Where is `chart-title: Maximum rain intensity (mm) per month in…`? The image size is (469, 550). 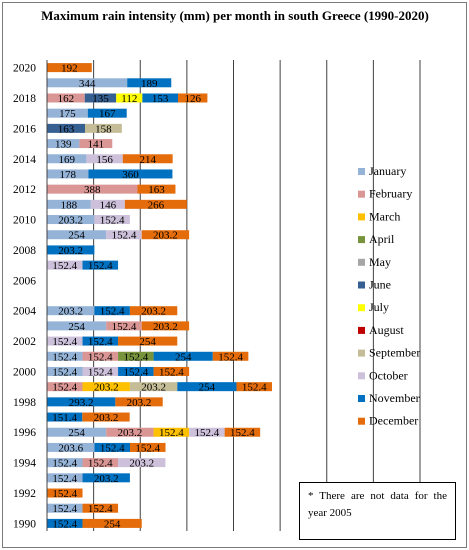
chart-title: Maximum rain intensity (mm) per month in… is located at coordinates (235, 15).